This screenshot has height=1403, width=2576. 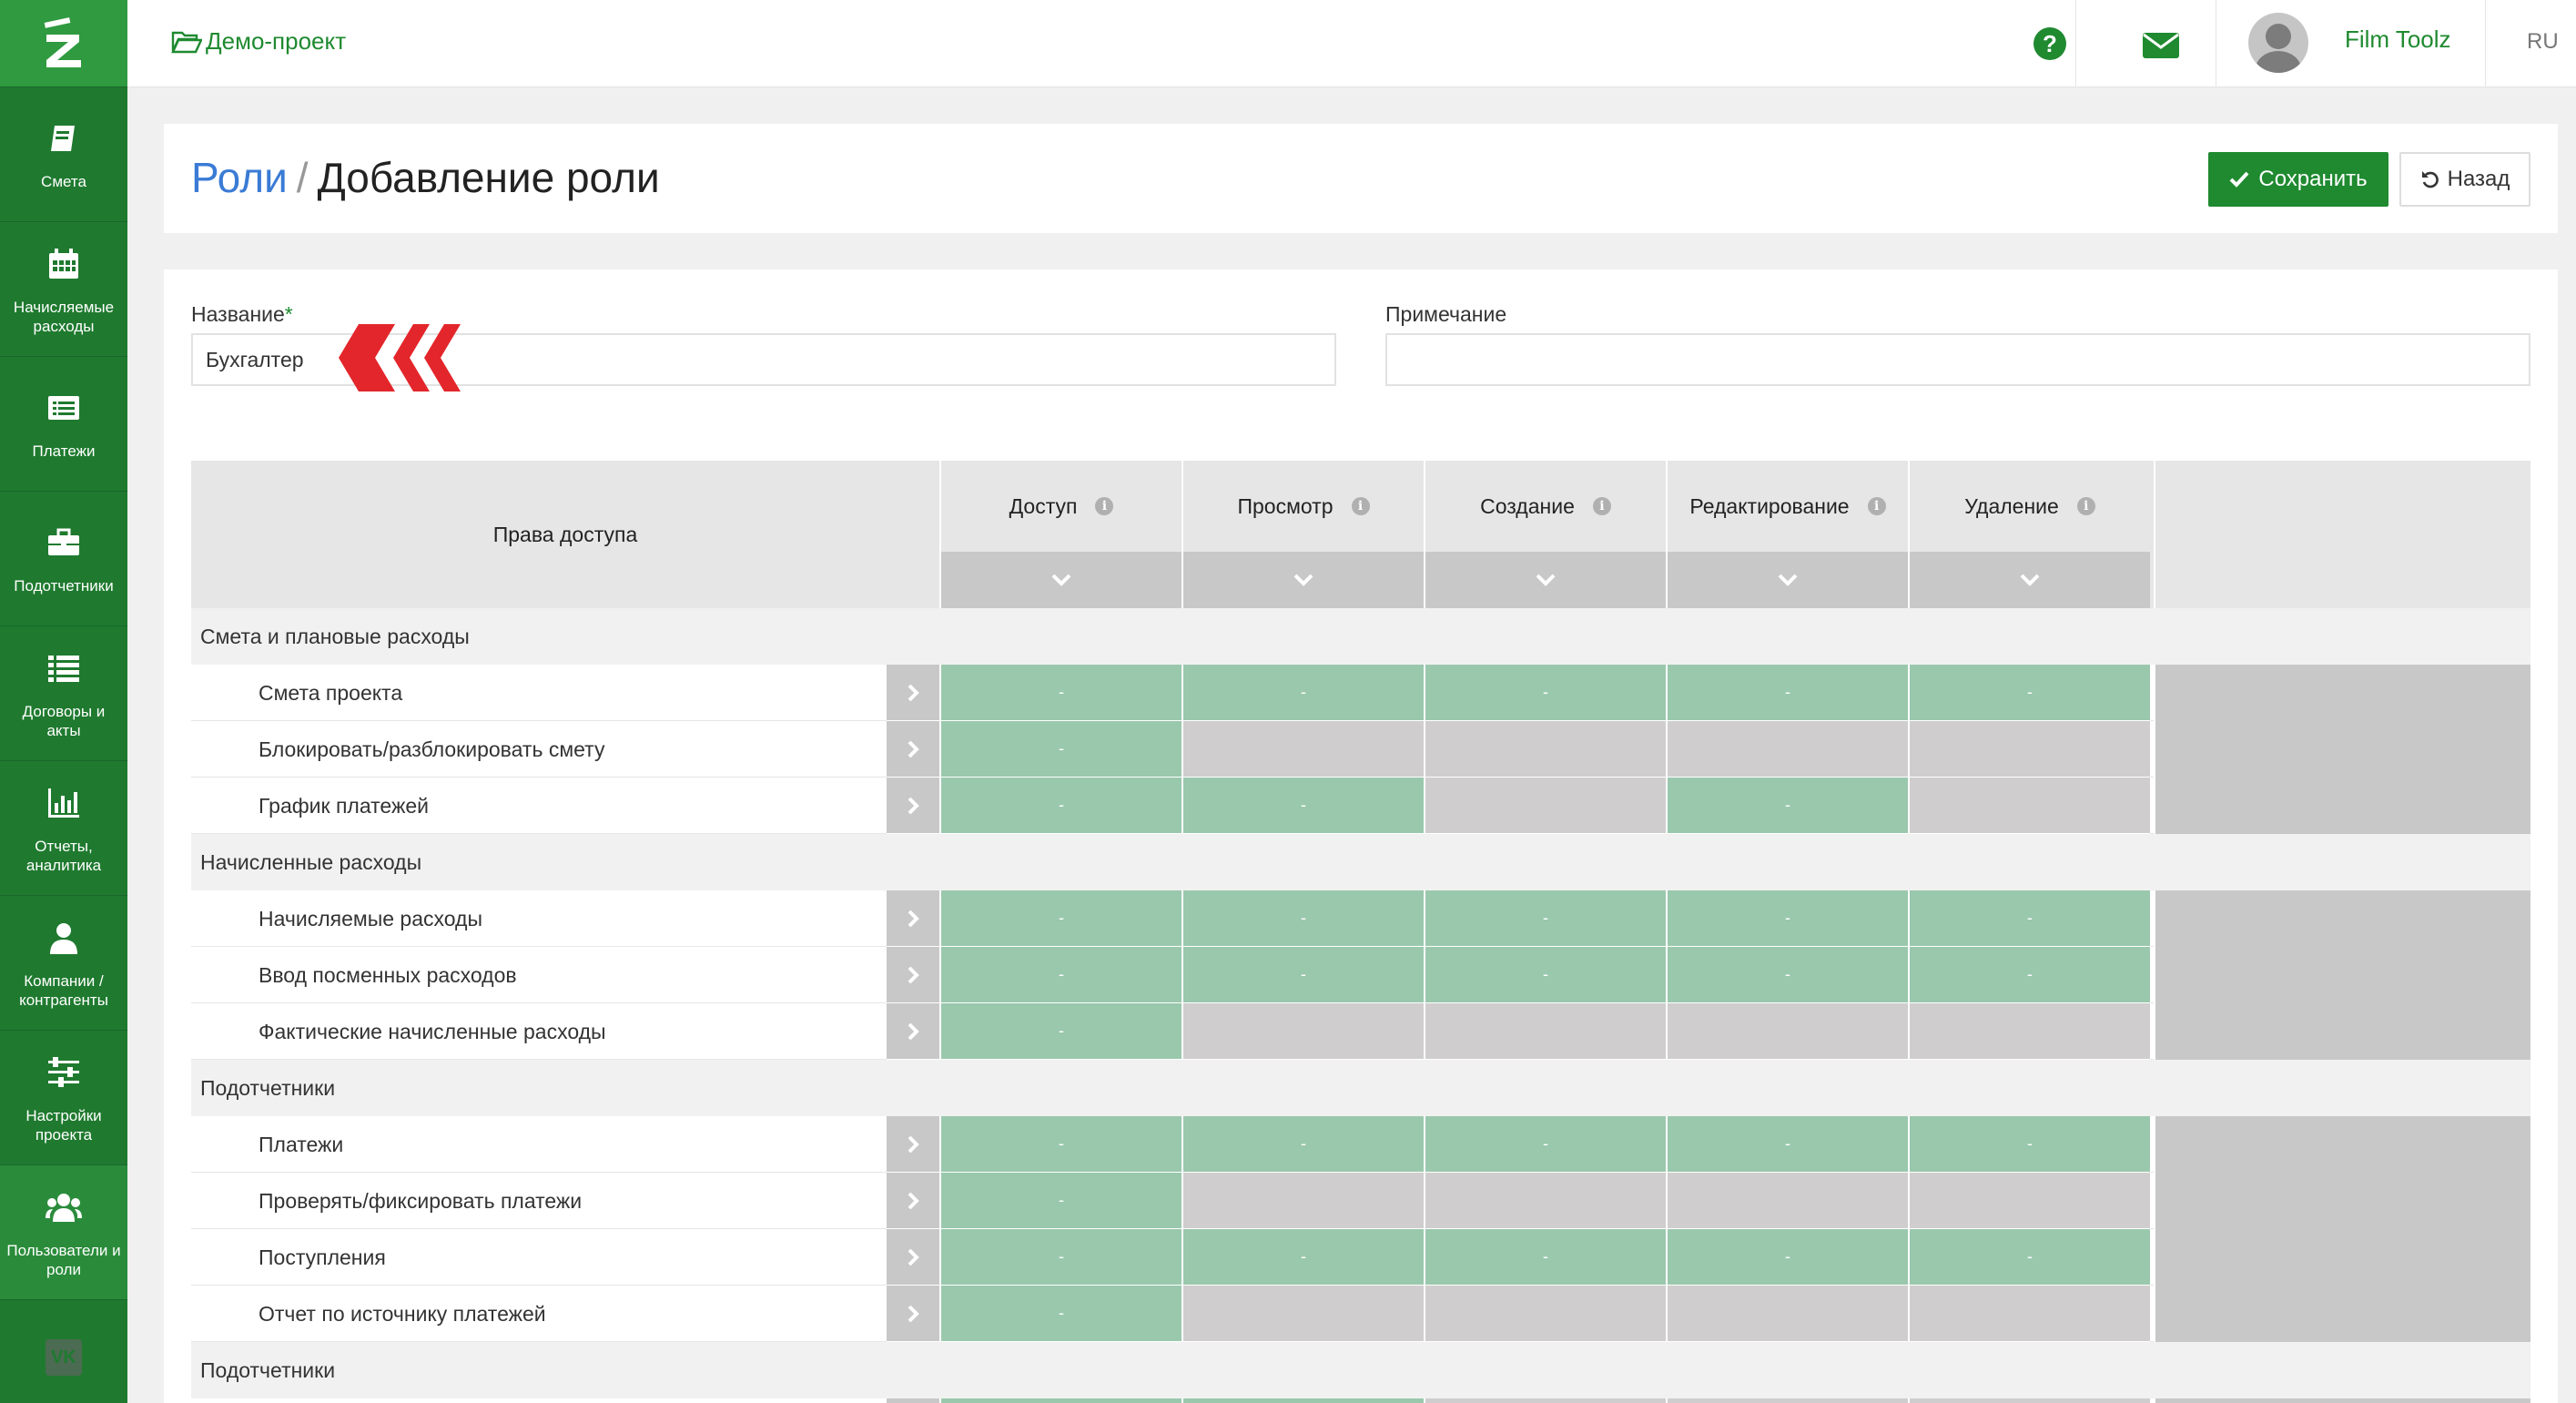 I want to click on mail-icon, so click(x=2161, y=46).